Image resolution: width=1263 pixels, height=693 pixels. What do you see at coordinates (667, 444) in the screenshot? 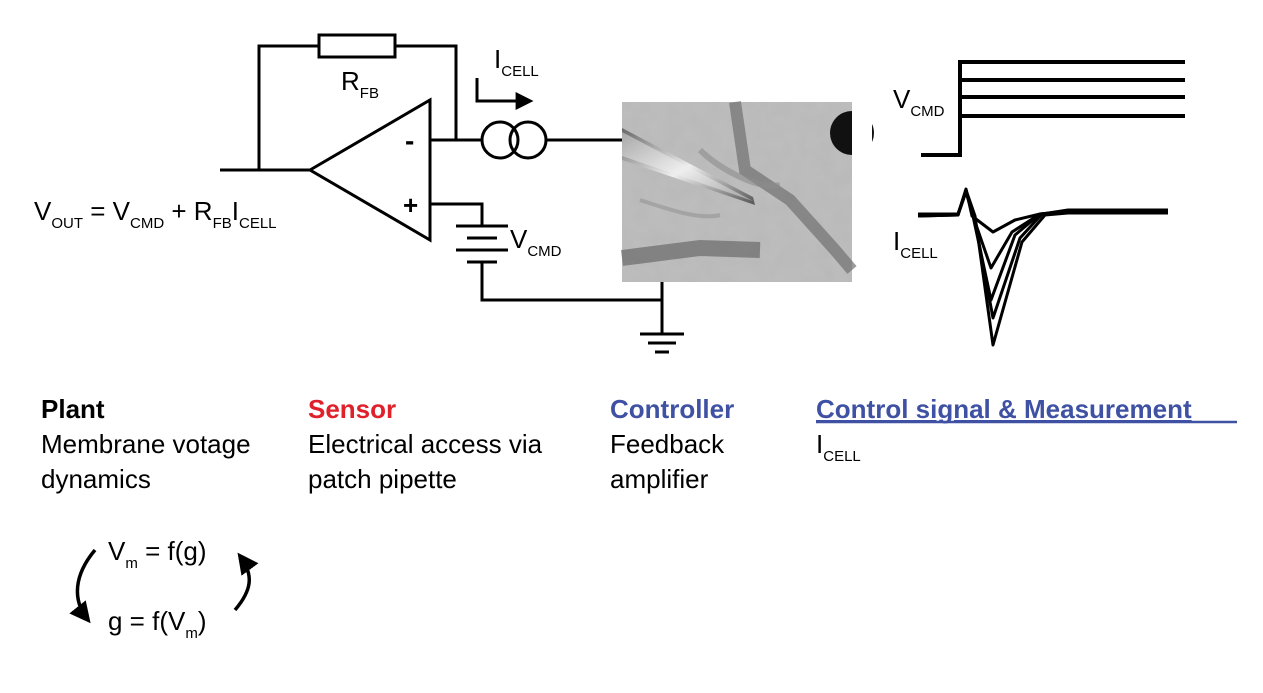
I see `controller-line-1: Feedback` at bounding box center [667, 444].